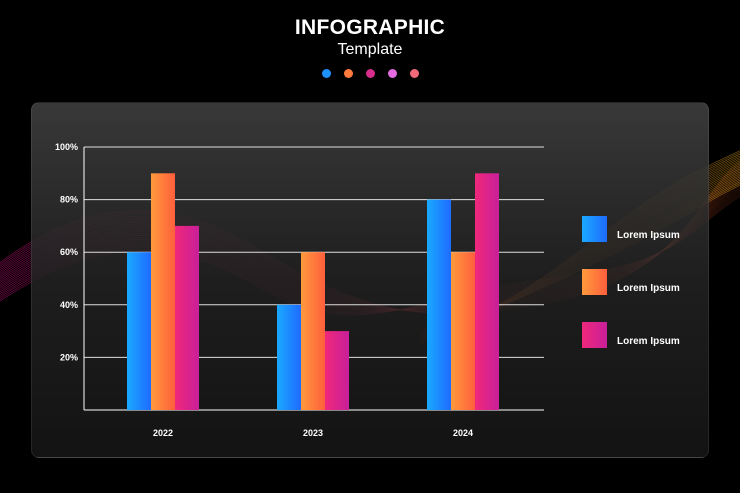 This screenshot has height=493, width=740. What do you see at coordinates (163, 433) in the screenshot?
I see `x-tick-label: 2022` at bounding box center [163, 433].